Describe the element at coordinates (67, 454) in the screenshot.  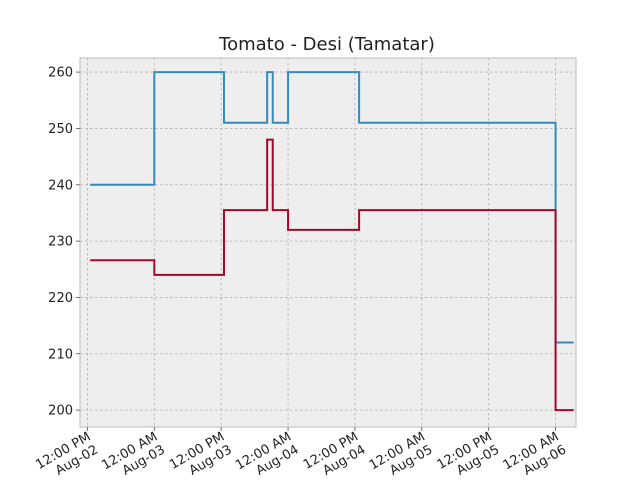
I see `x-tick-label: 12:00 PMAug-02` at that location.